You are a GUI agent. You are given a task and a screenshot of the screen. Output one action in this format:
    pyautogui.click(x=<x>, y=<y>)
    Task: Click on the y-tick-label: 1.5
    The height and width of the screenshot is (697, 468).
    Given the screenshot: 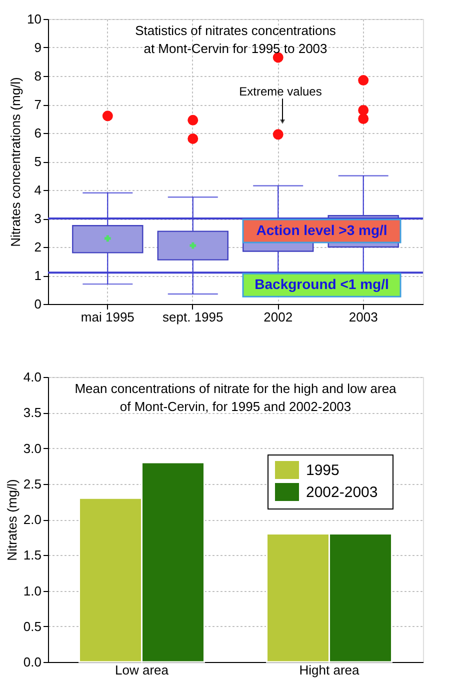 What is the action you would take?
    pyautogui.click(x=32, y=555)
    